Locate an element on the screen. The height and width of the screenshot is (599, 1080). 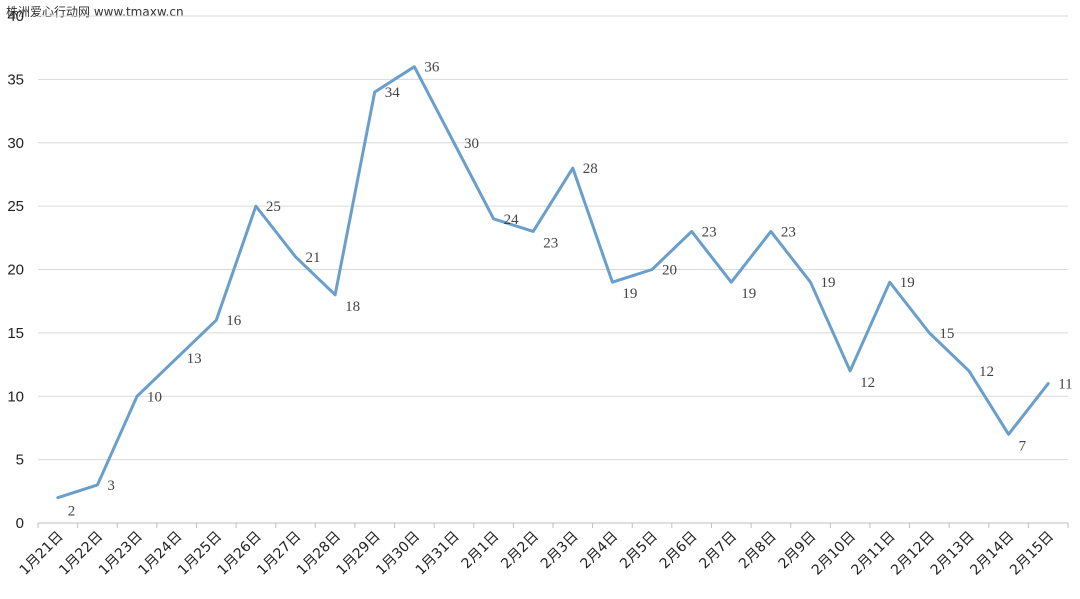
y-tick-label: 10 is located at coordinates (15, 396).